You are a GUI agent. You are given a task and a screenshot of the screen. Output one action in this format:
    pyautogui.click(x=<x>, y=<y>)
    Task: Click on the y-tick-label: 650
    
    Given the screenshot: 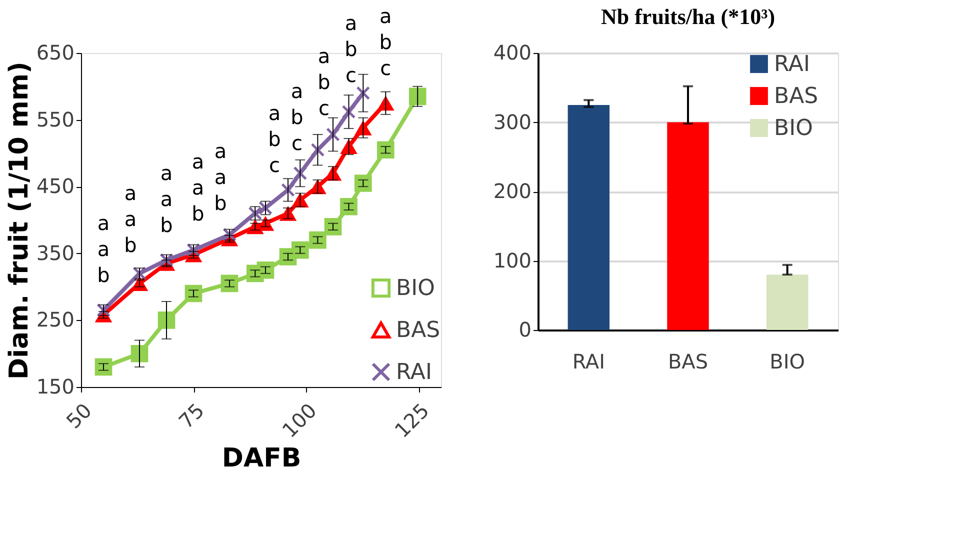 What is the action you would take?
    pyautogui.click(x=55, y=52)
    